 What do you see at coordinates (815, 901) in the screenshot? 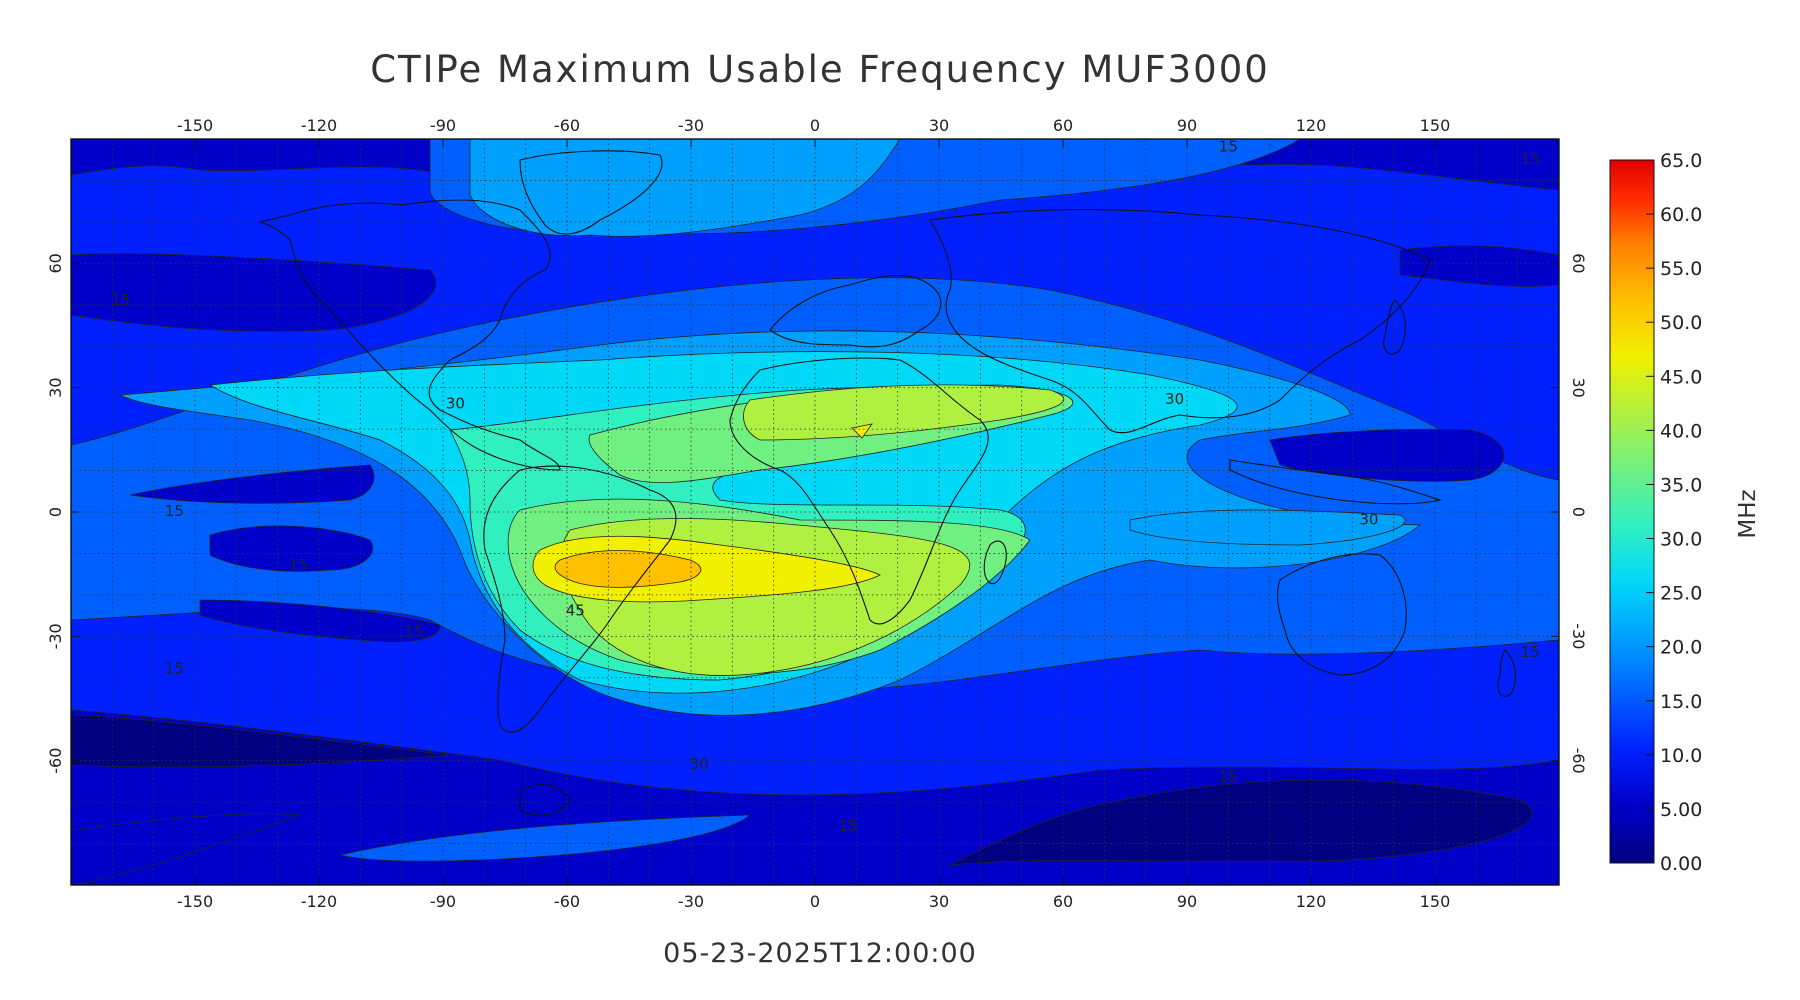
I see `lon-tick-label-bottom: 0` at bounding box center [815, 901].